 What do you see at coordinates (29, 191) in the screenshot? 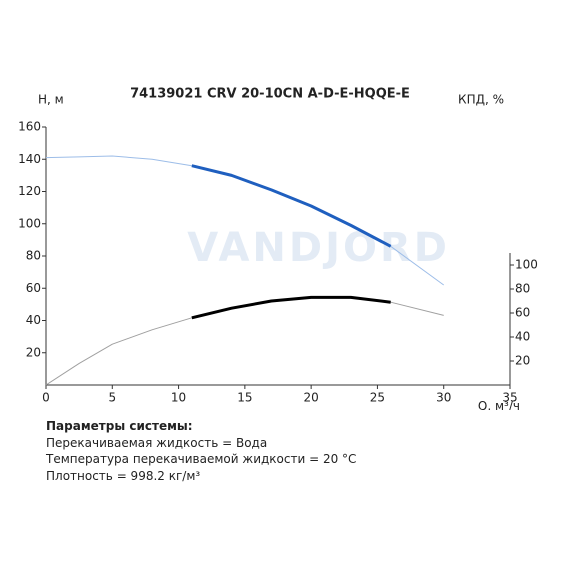
I see `y-tick-label: 120` at bounding box center [29, 191].